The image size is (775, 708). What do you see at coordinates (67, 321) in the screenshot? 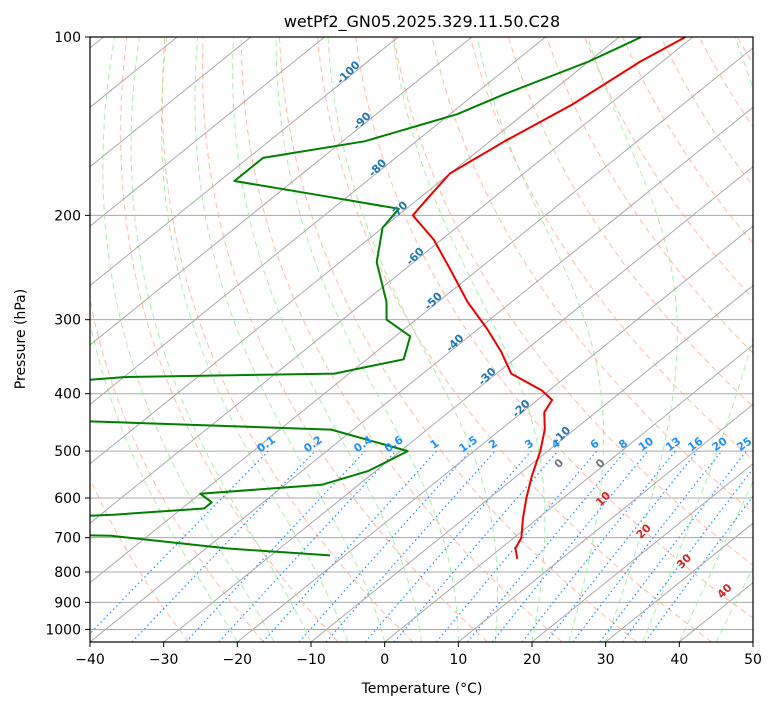
I see `y-tick-label: 300` at bounding box center [67, 321].